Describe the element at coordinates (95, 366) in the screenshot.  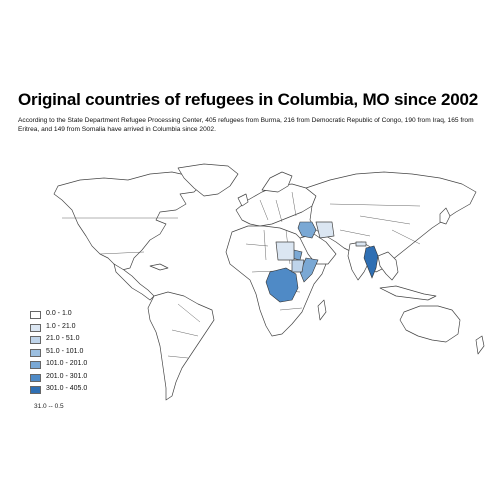
I see `legend-item: 101.0 - 201.0` at that location.